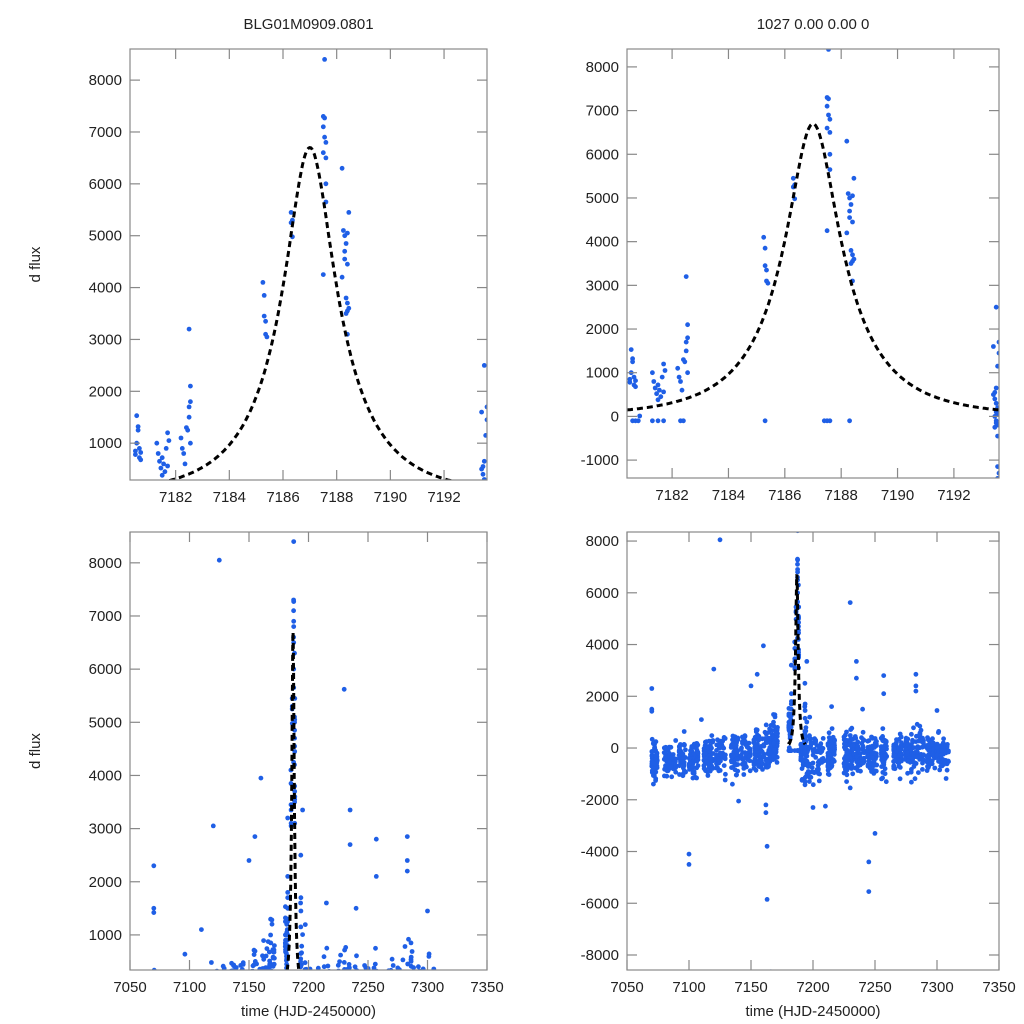 This screenshot has width=1024, height=1024. What do you see at coordinates (308, 264) in the screenshot?
I see `plot-frame` at bounding box center [308, 264].